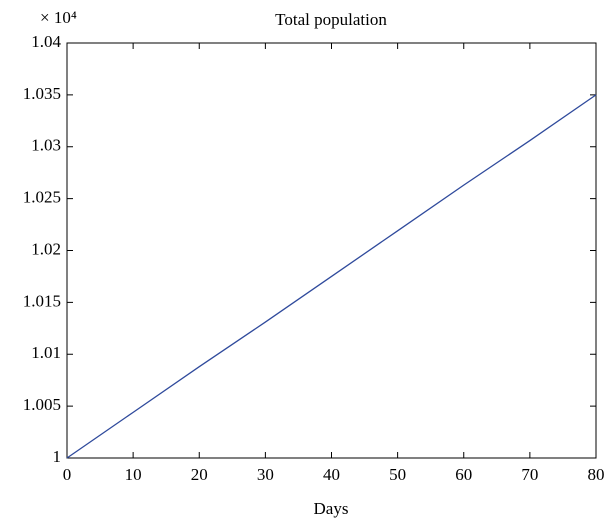 The width and height of the screenshot is (605, 523). Describe the element at coordinates (331, 474) in the screenshot. I see `x-tick-label: 40` at that location.